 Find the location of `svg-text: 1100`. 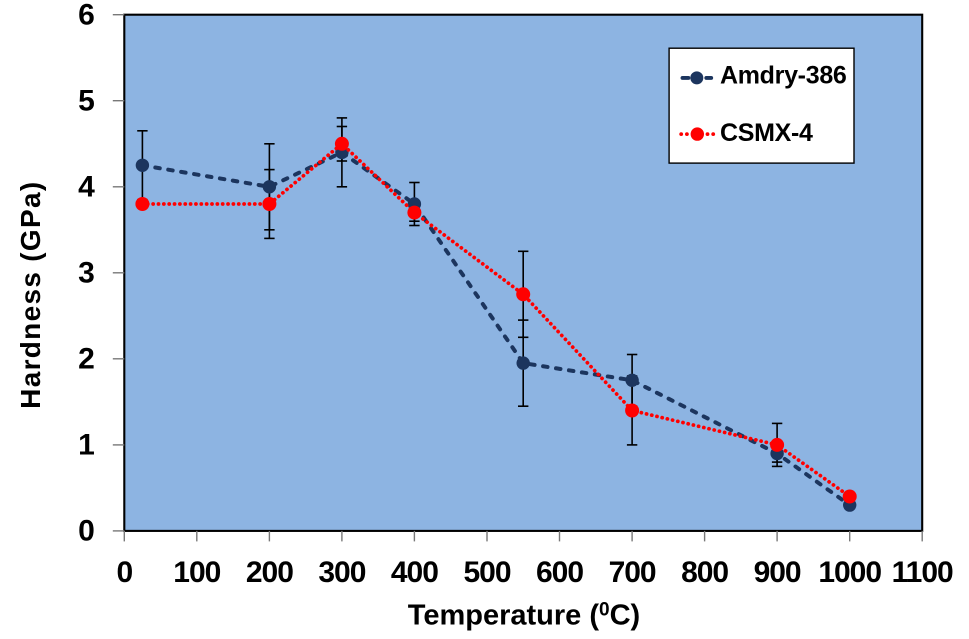

svg-text: 1100 is located at coordinates (922, 572).